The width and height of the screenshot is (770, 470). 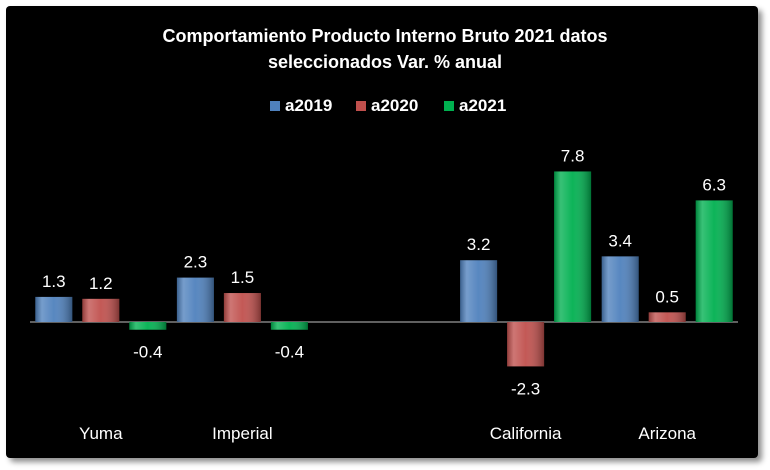 What do you see at coordinates (308, 105) in the screenshot?
I see `legend-label-a2019: a2019` at bounding box center [308, 105].